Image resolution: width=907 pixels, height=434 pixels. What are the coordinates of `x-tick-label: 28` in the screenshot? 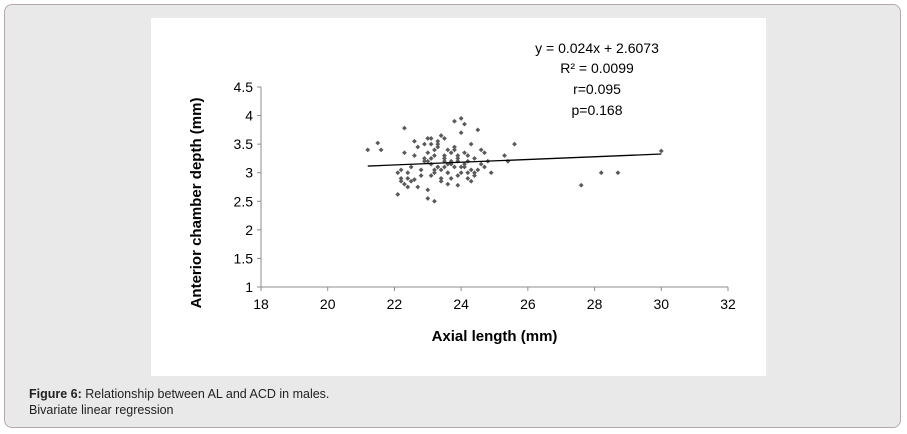 It's located at (595, 304).